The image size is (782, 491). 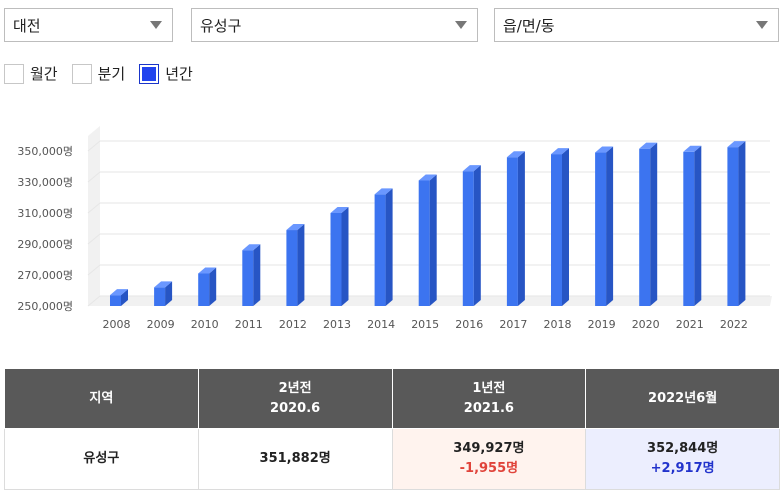 What do you see at coordinates (337, 324) in the screenshot?
I see `x-tick-label: 2013` at bounding box center [337, 324].